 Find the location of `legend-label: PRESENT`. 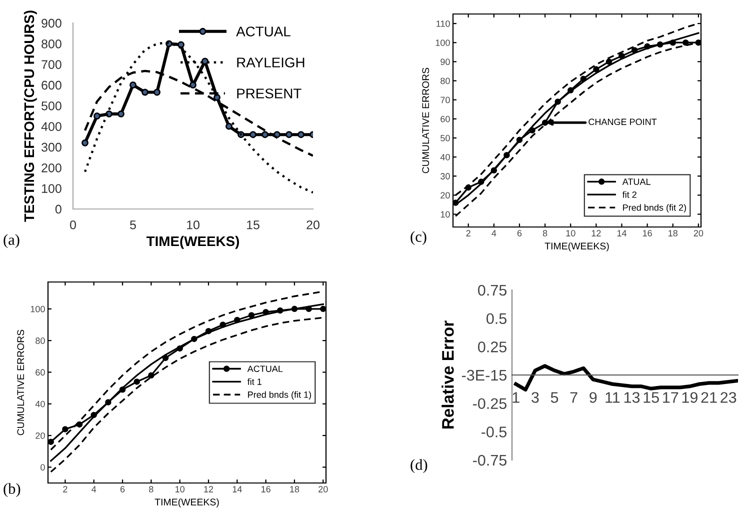

legend-label: PRESENT is located at coordinates (269, 93).